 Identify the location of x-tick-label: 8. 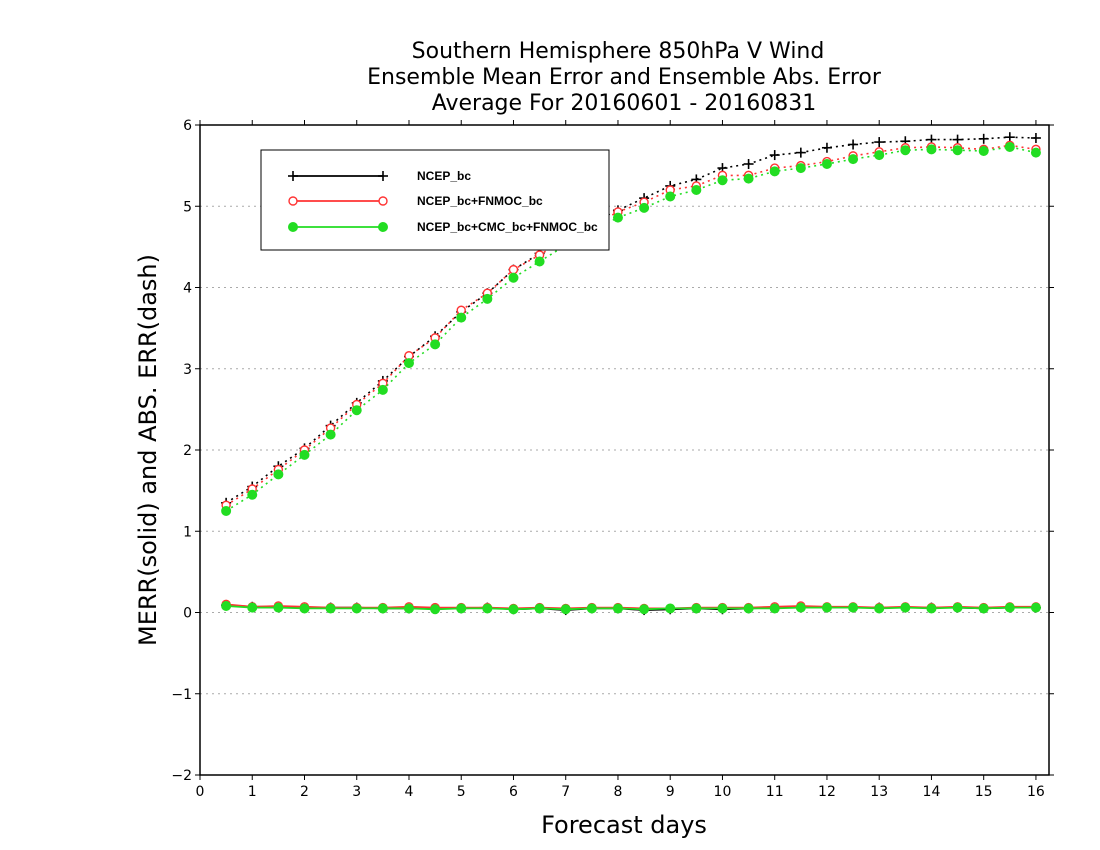
(618, 792).